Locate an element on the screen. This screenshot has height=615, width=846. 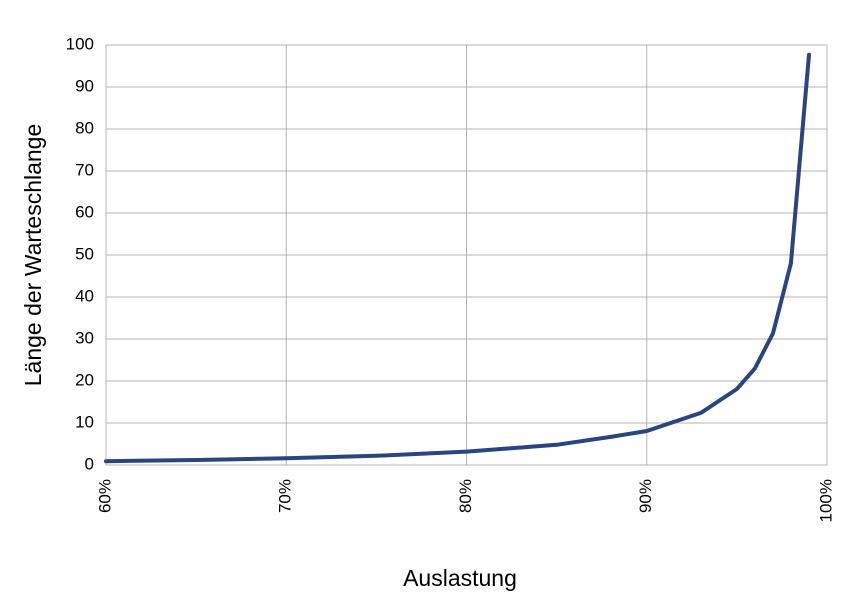
y-tick-label: 30 is located at coordinates (84, 337).